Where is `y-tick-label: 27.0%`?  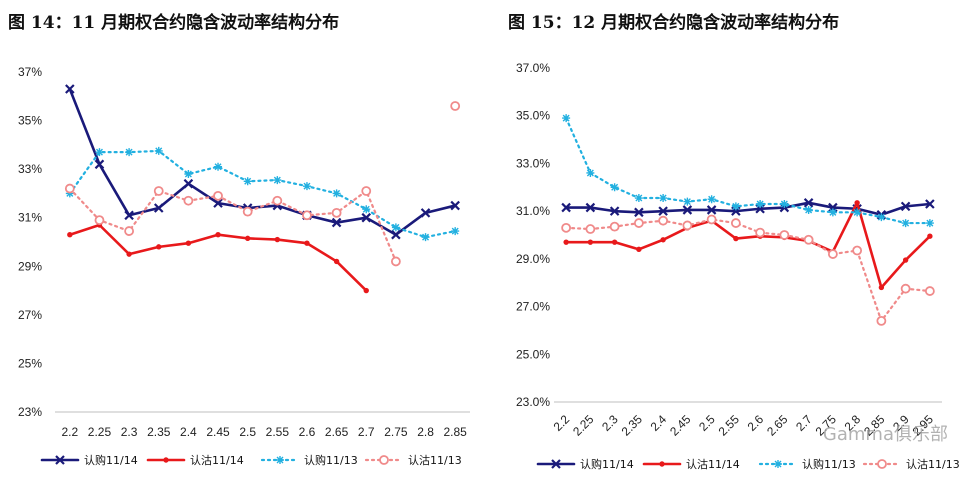
y-tick-label: 27.0% is located at coordinates (533, 307).